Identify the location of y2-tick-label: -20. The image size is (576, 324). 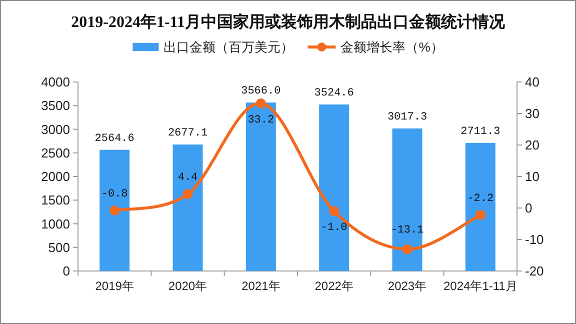
(534, 271).